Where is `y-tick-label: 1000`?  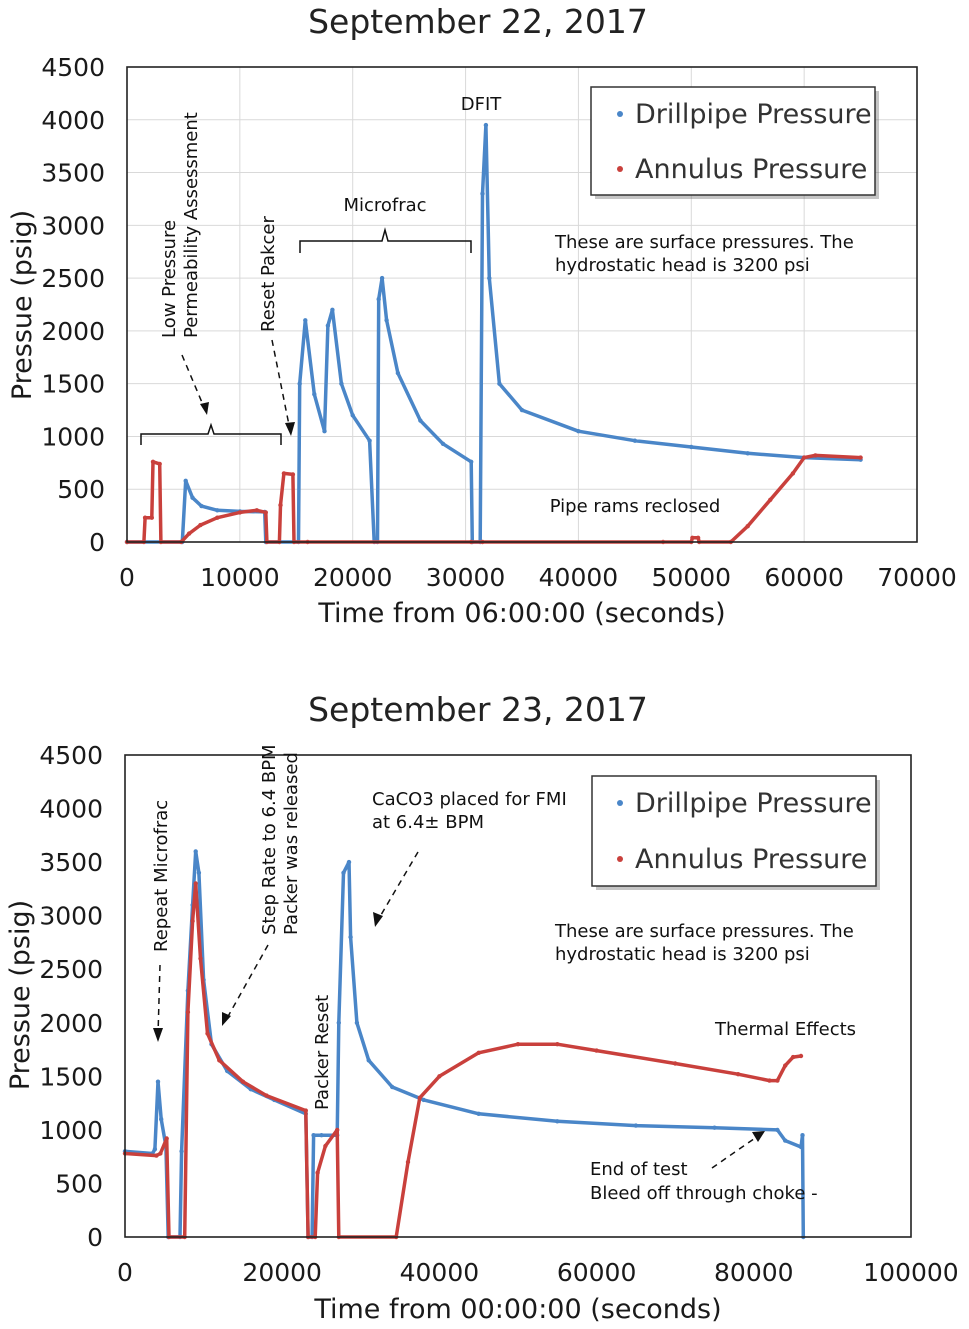
y-tick-label: 1000 is located at coordinates (71, 1130).